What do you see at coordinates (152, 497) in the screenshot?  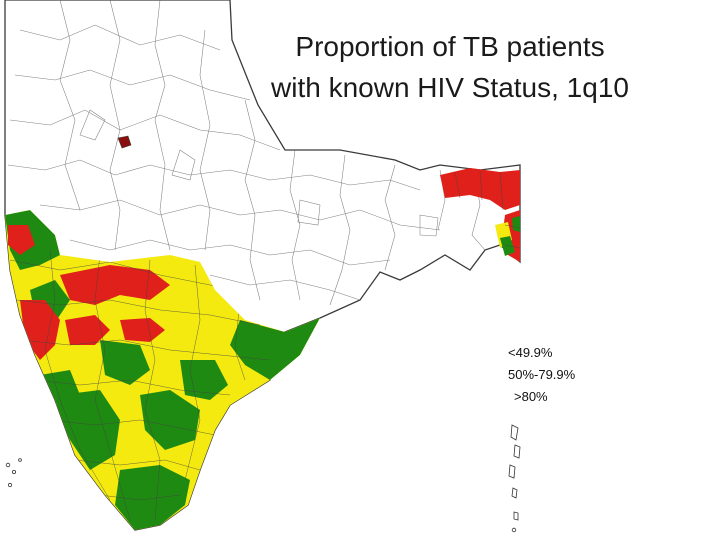 I see `region-high-south-d` at bounding box center [152, 497].